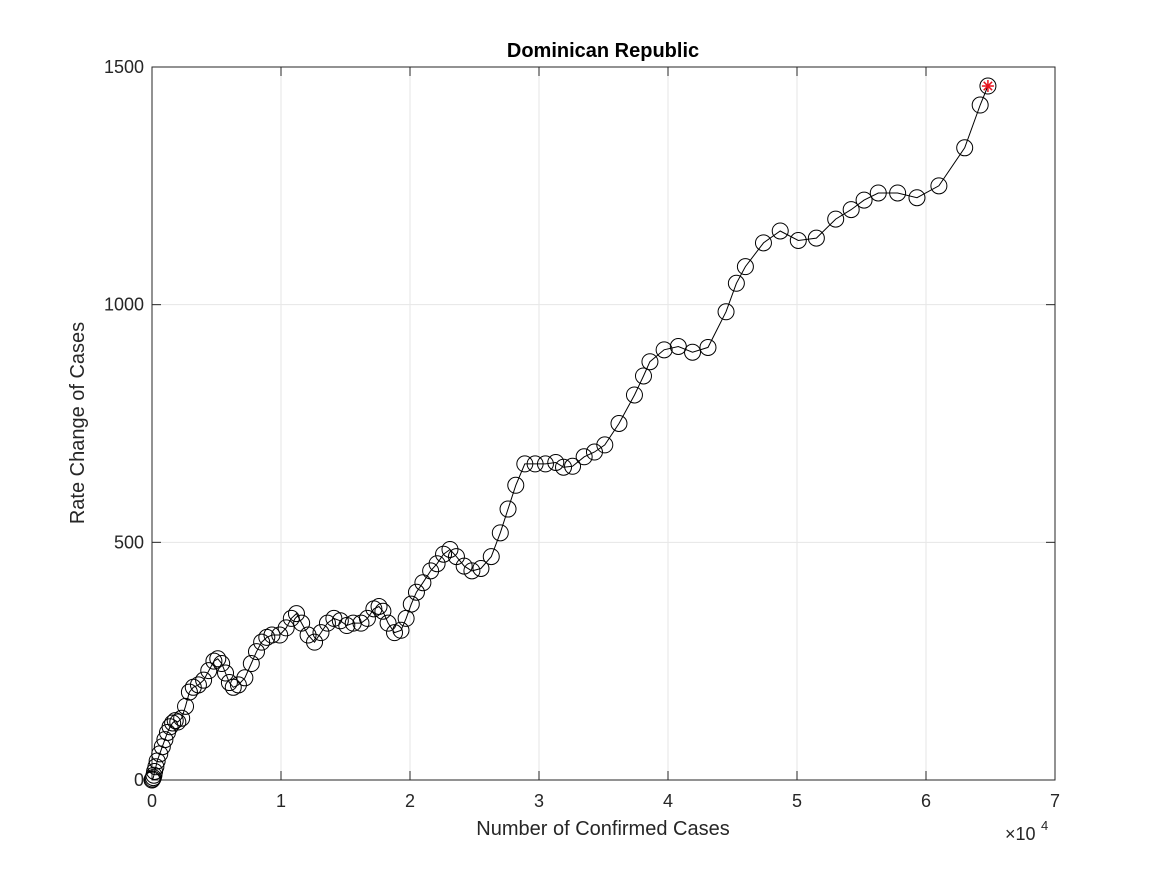 The width and height of the screenshot is (1167, 875). Describe the element at coordinates (1020, 834) in the screenshot. I see `x-axis-multiplier: ×10` at that location.